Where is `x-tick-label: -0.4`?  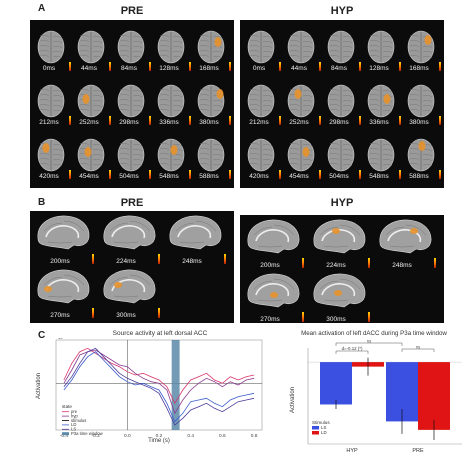
x-tick-label: -0.4 is located at coordinates (64, 436).